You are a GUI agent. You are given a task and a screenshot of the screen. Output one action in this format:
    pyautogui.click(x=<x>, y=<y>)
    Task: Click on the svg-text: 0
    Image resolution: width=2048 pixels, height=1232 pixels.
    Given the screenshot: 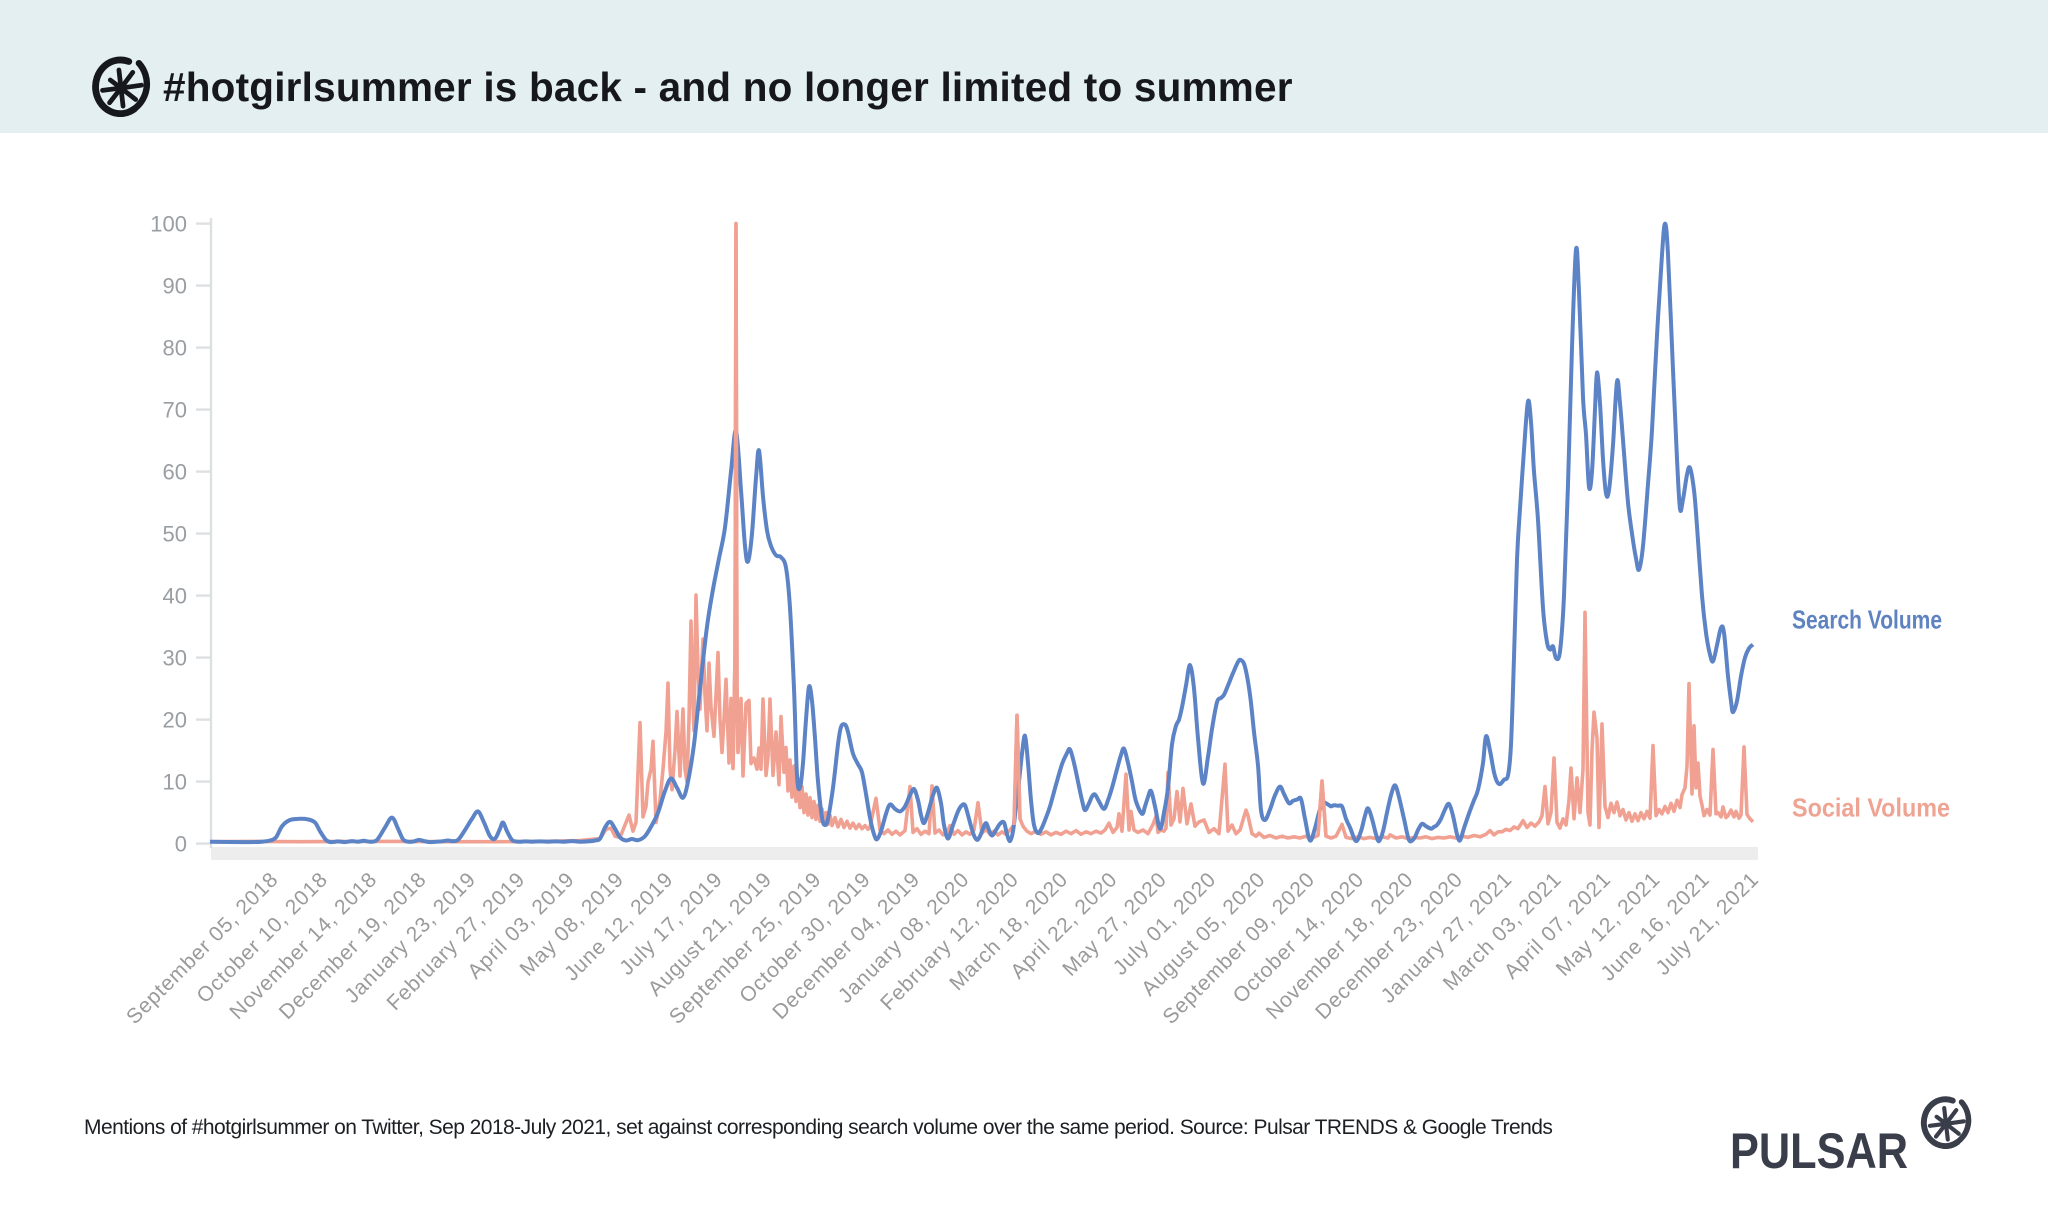 What is the action you would take?
    pyautogui.click(x=181, y=844)
    